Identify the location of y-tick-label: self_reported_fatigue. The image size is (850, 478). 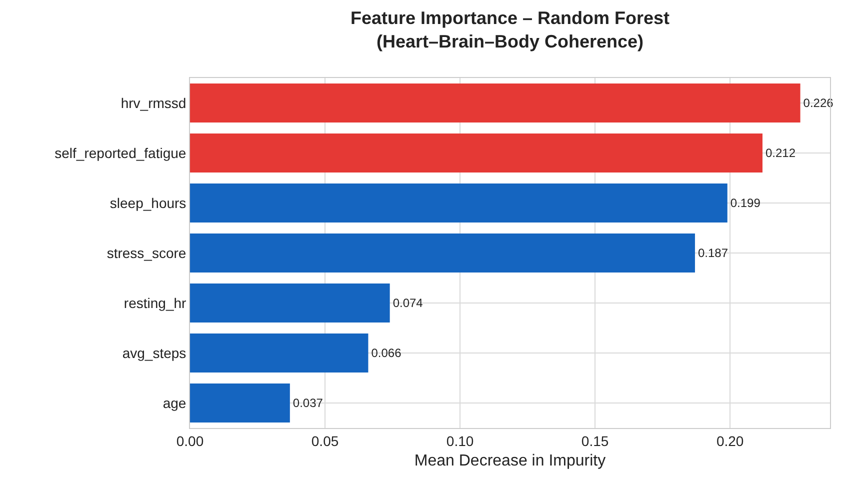
(120, 152).